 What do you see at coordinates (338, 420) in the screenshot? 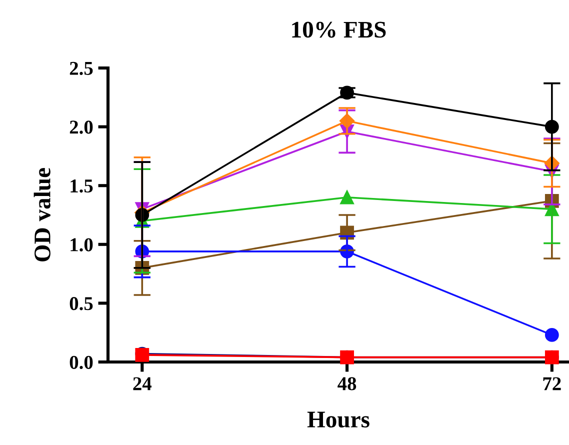
I see `x-axis-title: Hours` at bounding box center [338, 420].